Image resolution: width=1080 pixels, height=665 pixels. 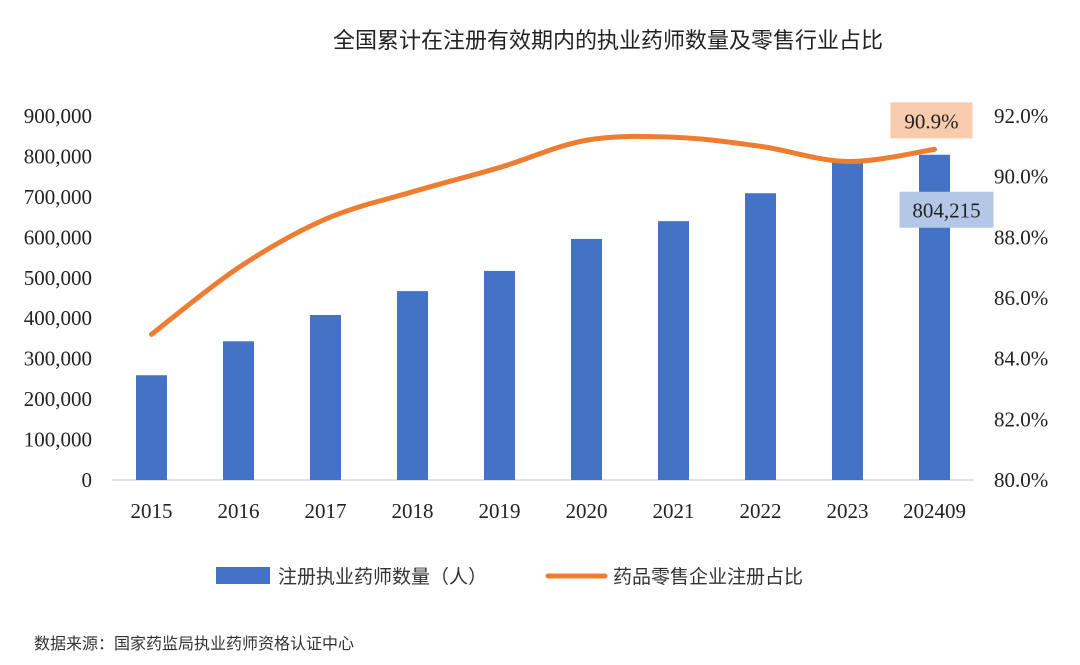 What do you see at coordinates (608, 41) in the screenshot?
I see `chart-title: 全国累计在注册有效期内的执业药师数量及零售行业占比` at bounding box center [608, 41].